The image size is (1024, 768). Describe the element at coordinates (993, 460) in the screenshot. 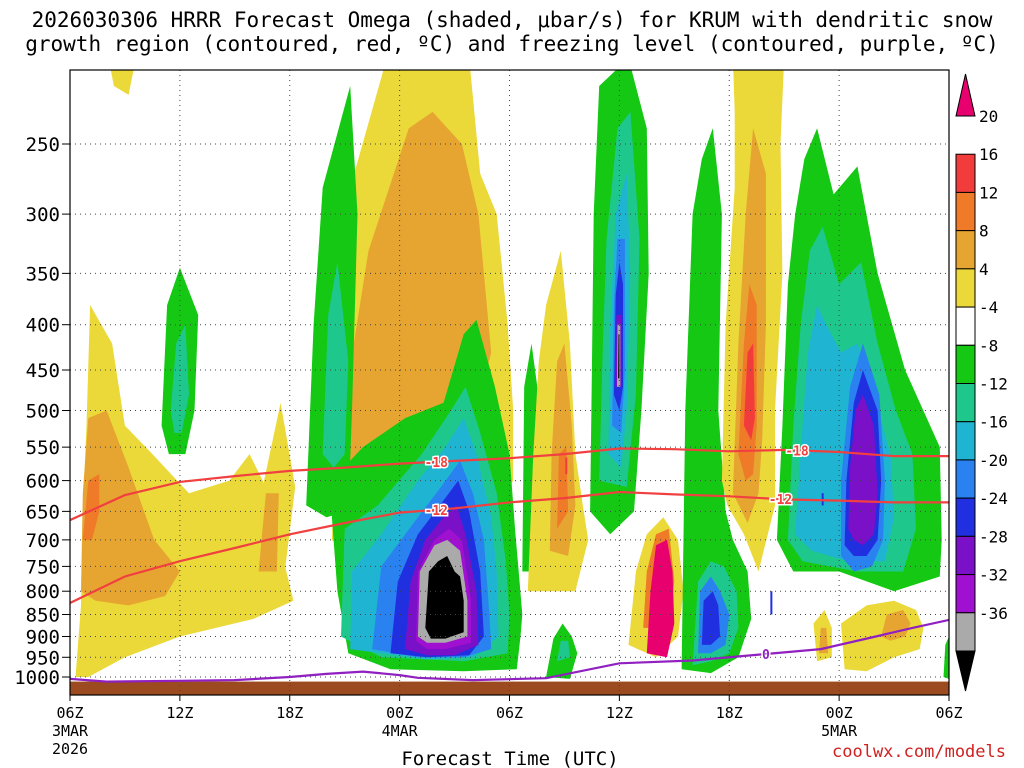

I see `colorbar-label: -20` at that location.